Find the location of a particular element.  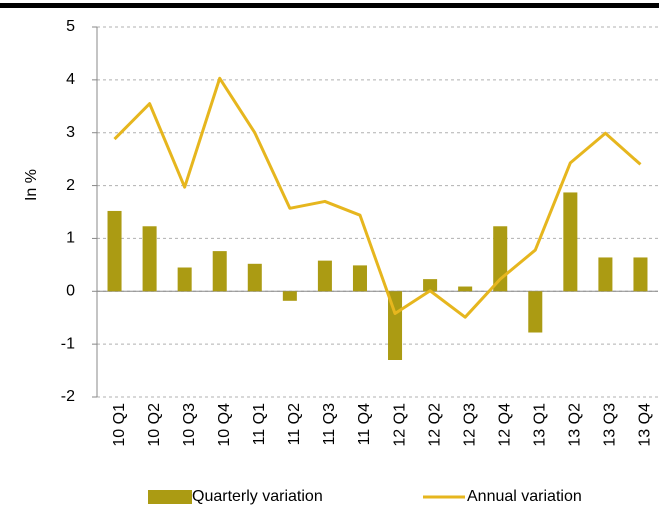

x-tick-label: 11 Q3 is located at coordinates (329, 424).